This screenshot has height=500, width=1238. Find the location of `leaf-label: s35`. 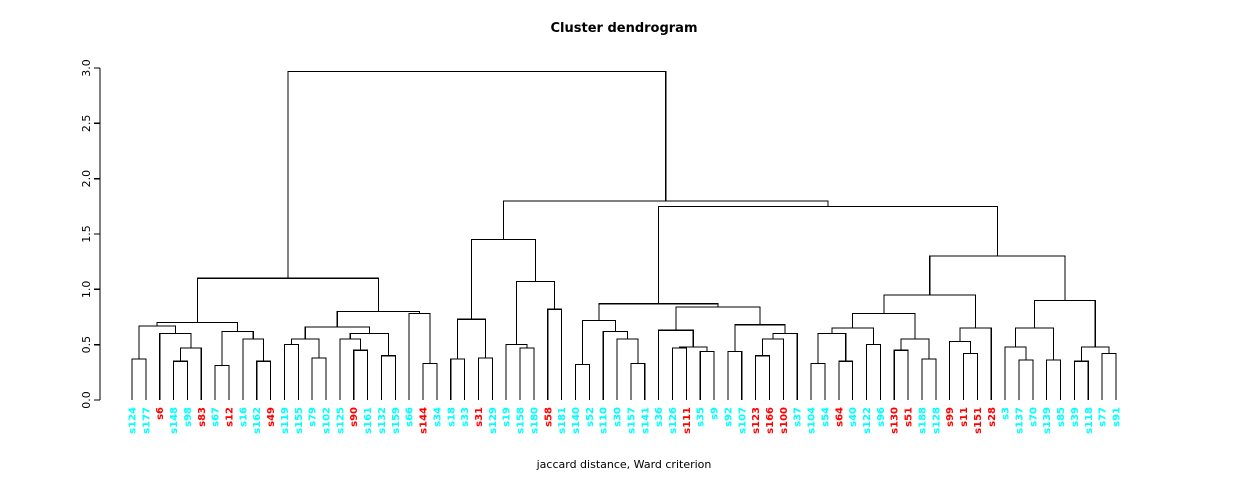

leaf-label: s35 is located at coordinates (701, 417).